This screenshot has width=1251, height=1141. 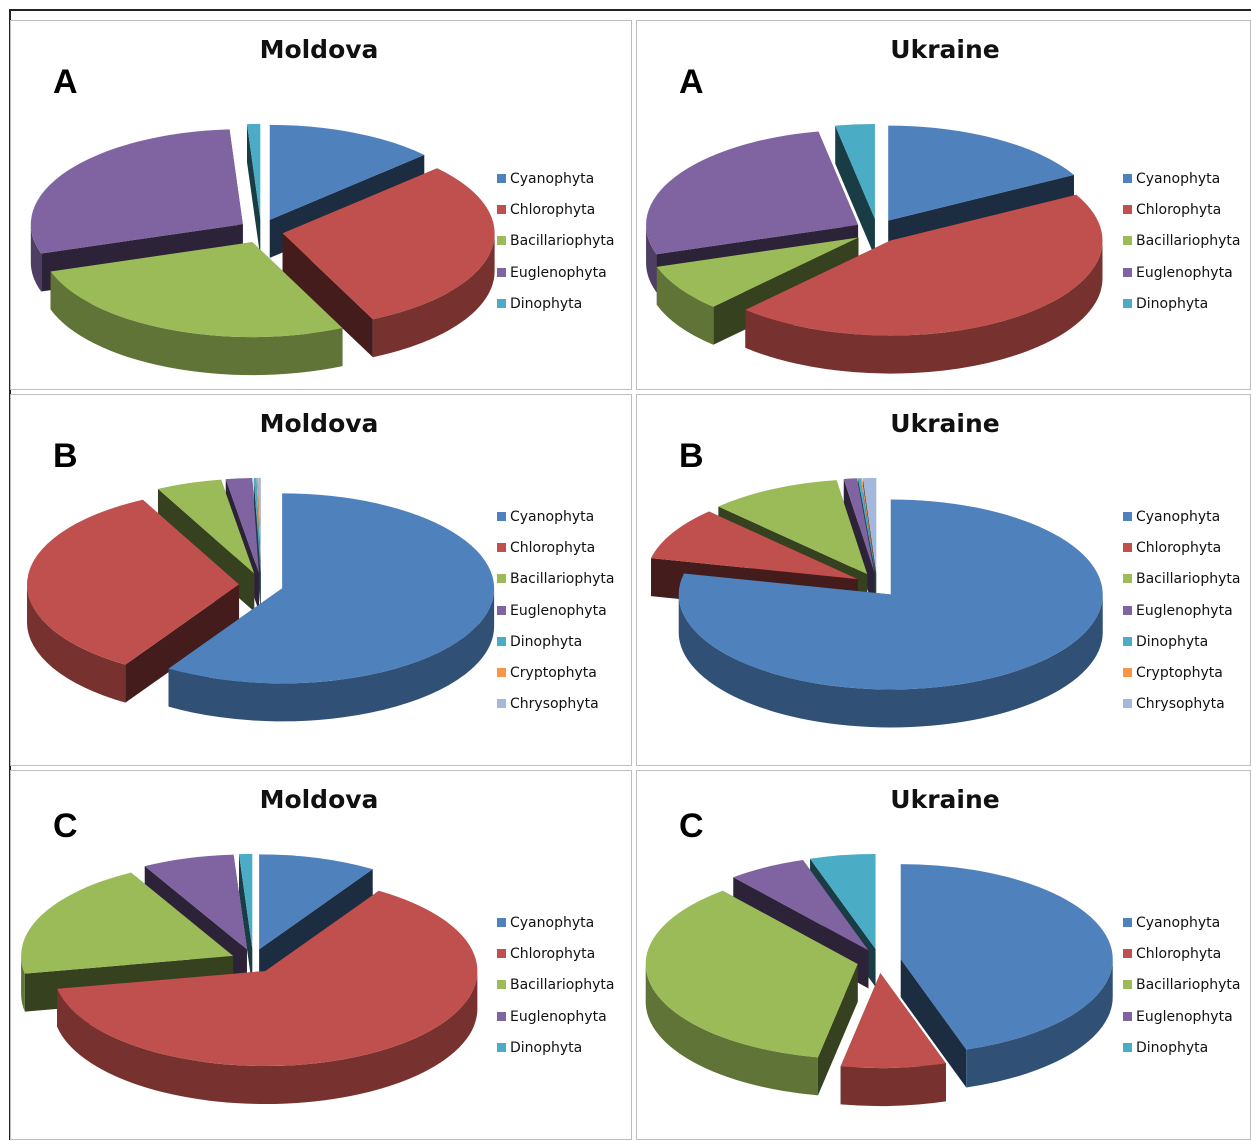 I want to click on pie-slice-cryptophyta, so click(x=868, y=525).